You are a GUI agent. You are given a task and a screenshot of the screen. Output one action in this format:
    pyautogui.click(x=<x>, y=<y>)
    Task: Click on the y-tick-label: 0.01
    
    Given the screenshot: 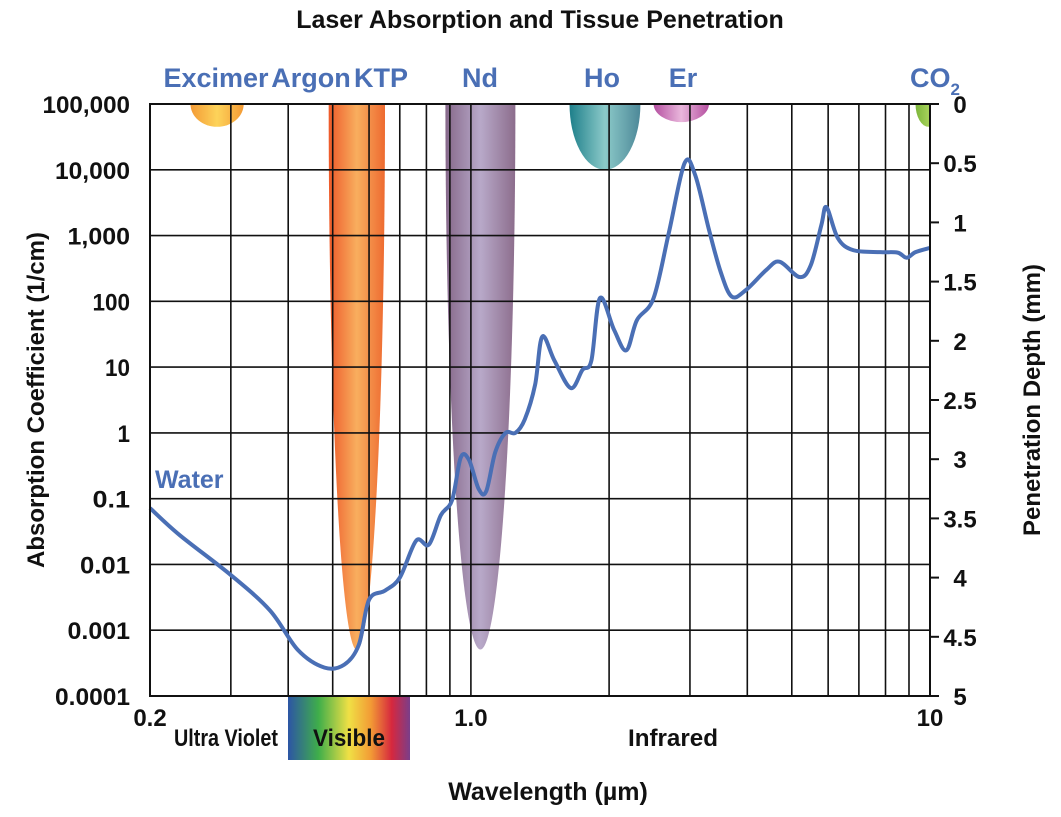 What is the action you would take?
    pyautogui.click(x=105, y=565)
    